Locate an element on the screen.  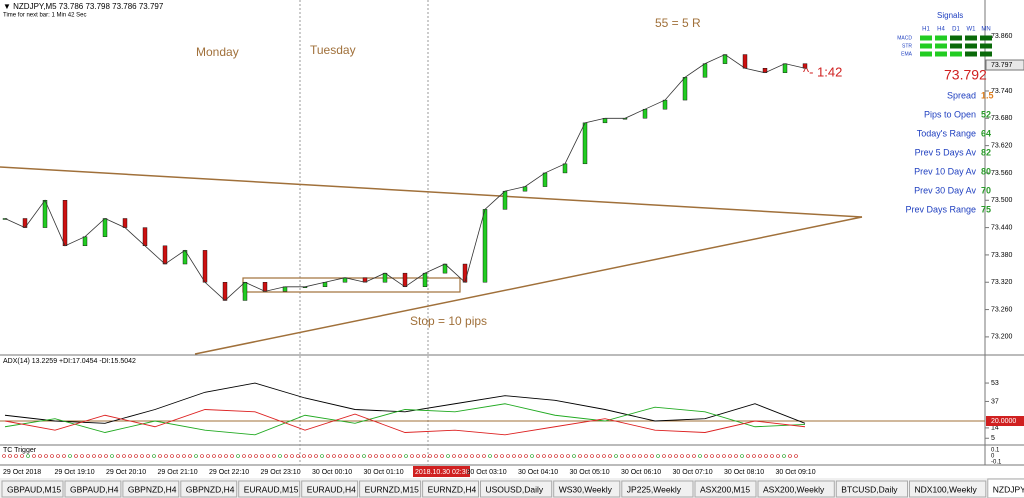
tab-label: GBPAUD,H4 is located at coordinates (94, 489).